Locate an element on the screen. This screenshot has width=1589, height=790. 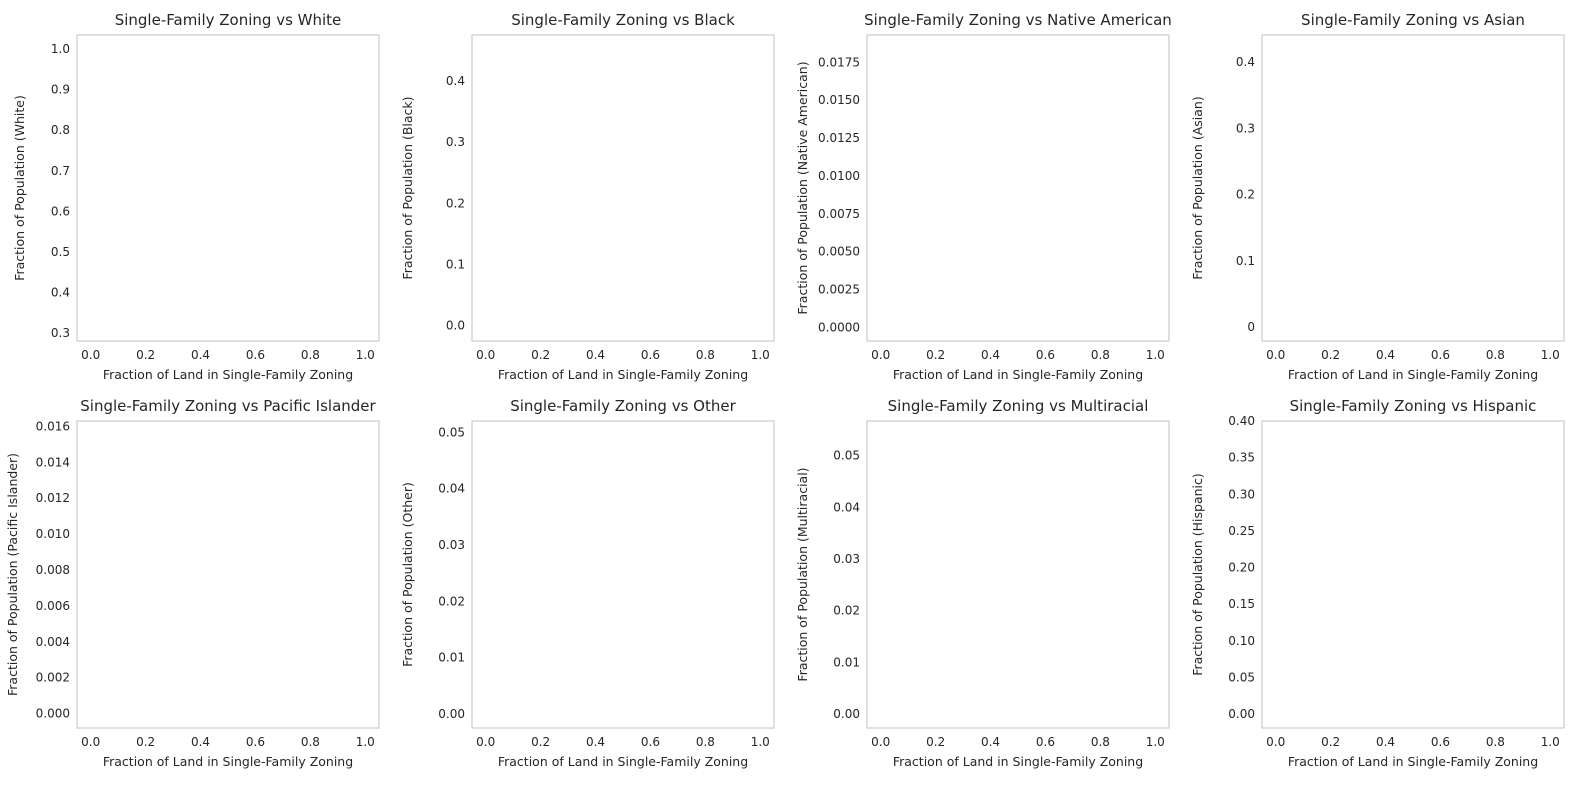
y-tick-label: 0.0000 is located at coordinates (839, 327).